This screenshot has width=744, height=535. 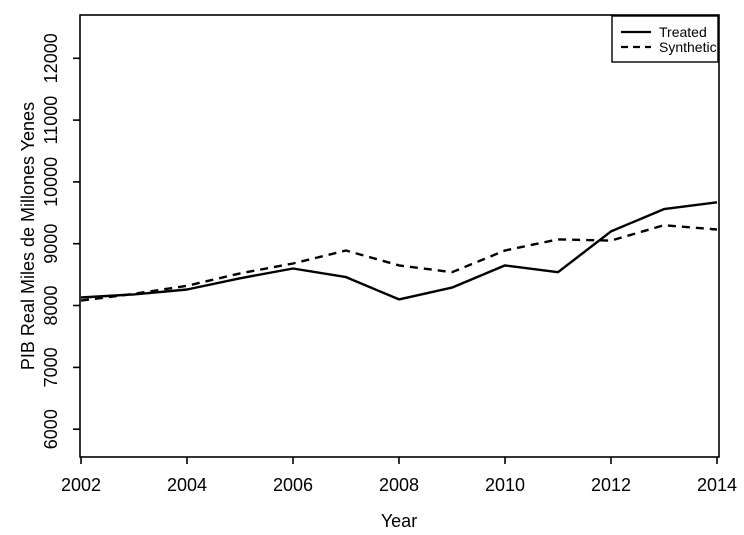 I want to click on x-tick-label-2012: 2012, so click(x=611, y=485).